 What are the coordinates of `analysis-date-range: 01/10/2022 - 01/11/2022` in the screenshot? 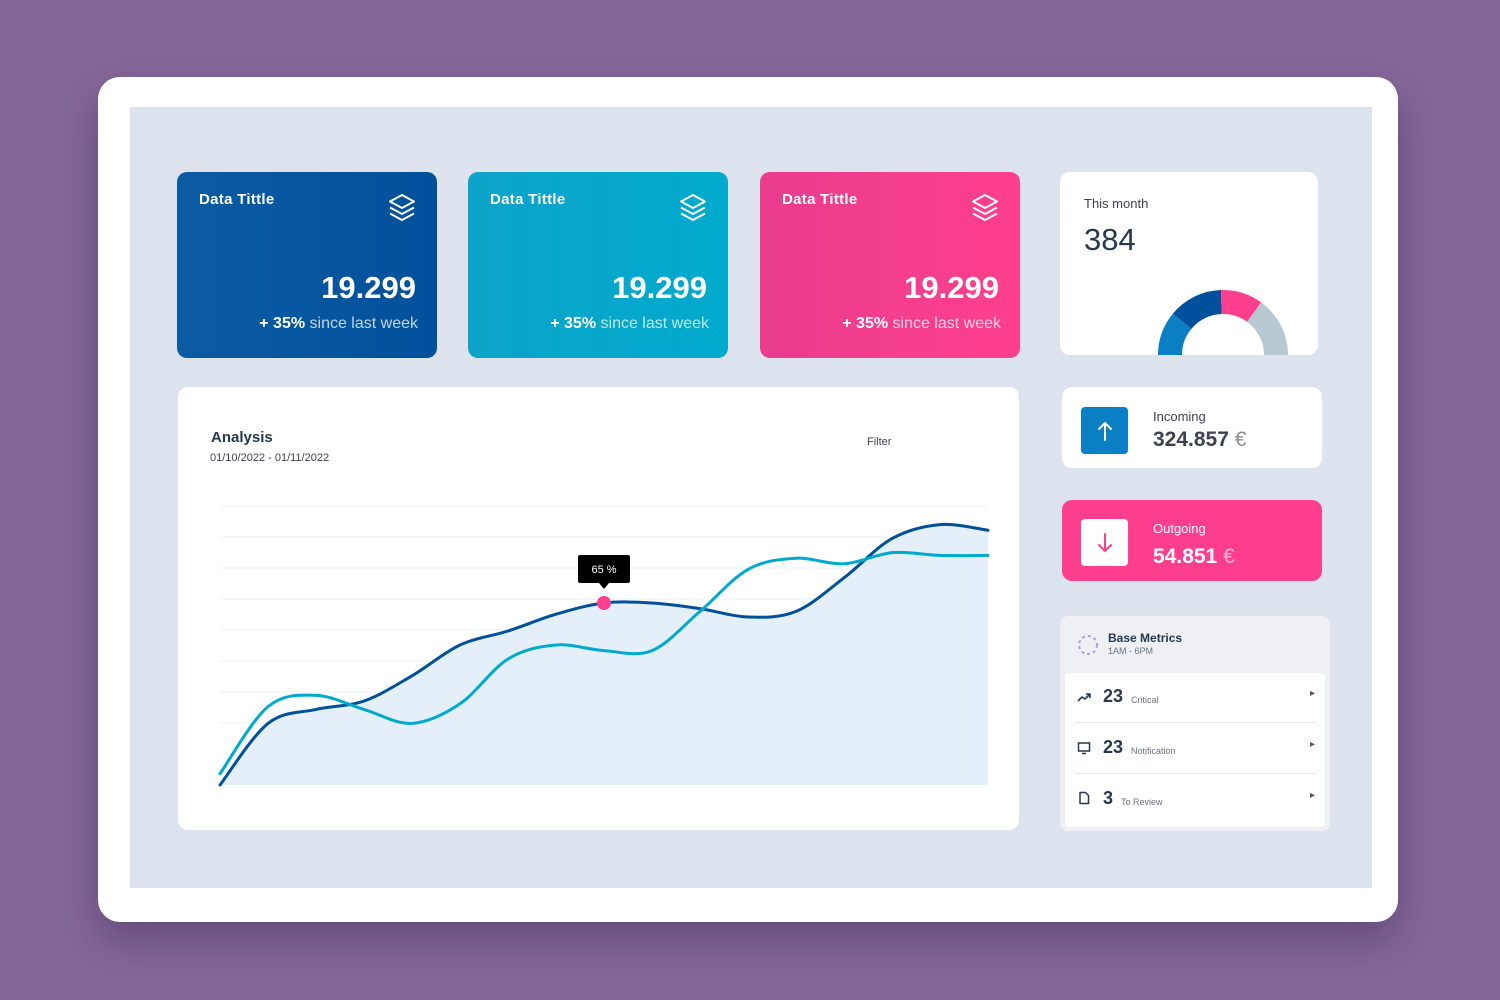 It's located at (270, 458).